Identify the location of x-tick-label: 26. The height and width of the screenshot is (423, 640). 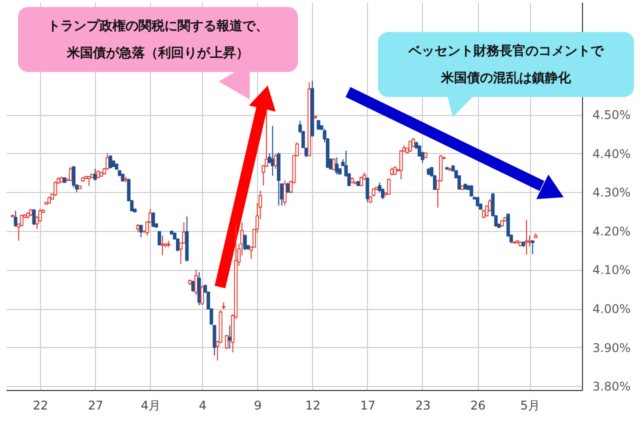
(478, 405).